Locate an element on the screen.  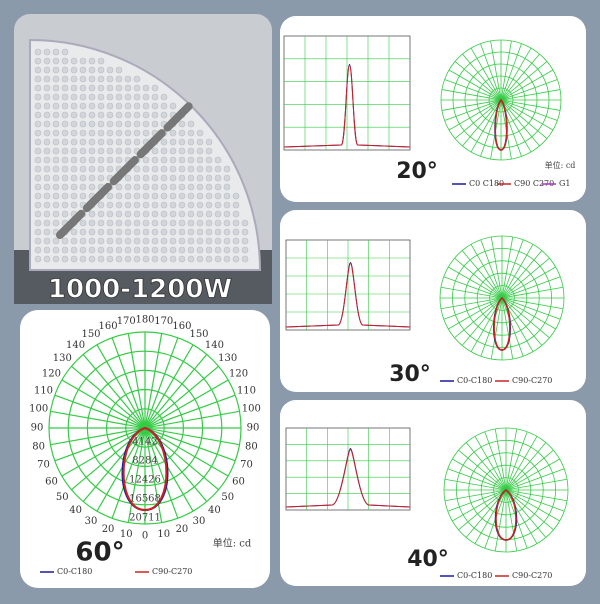
angle-label: 20 is located at coordinates (108, 529).